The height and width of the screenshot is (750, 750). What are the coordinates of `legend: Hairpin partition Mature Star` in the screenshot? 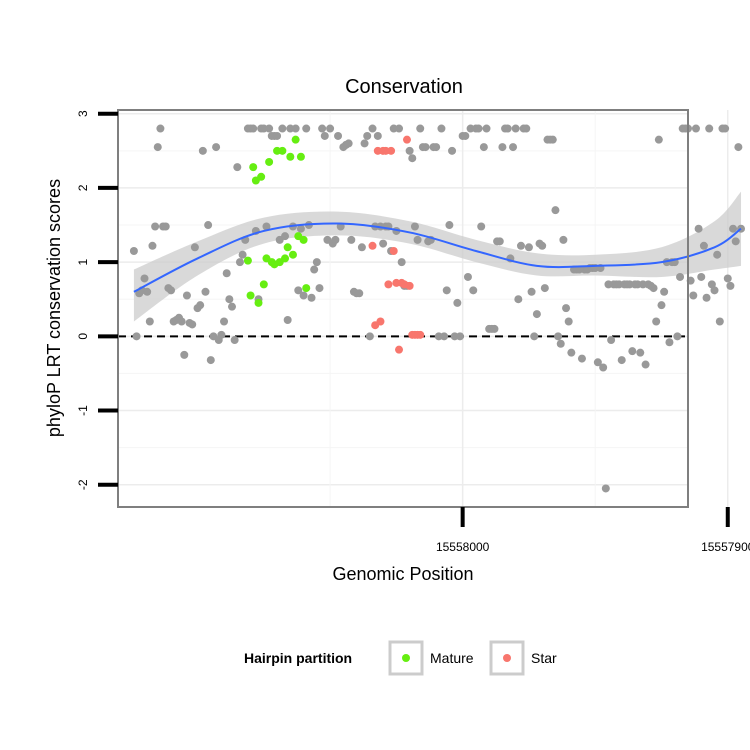 It's located at (400, 658).